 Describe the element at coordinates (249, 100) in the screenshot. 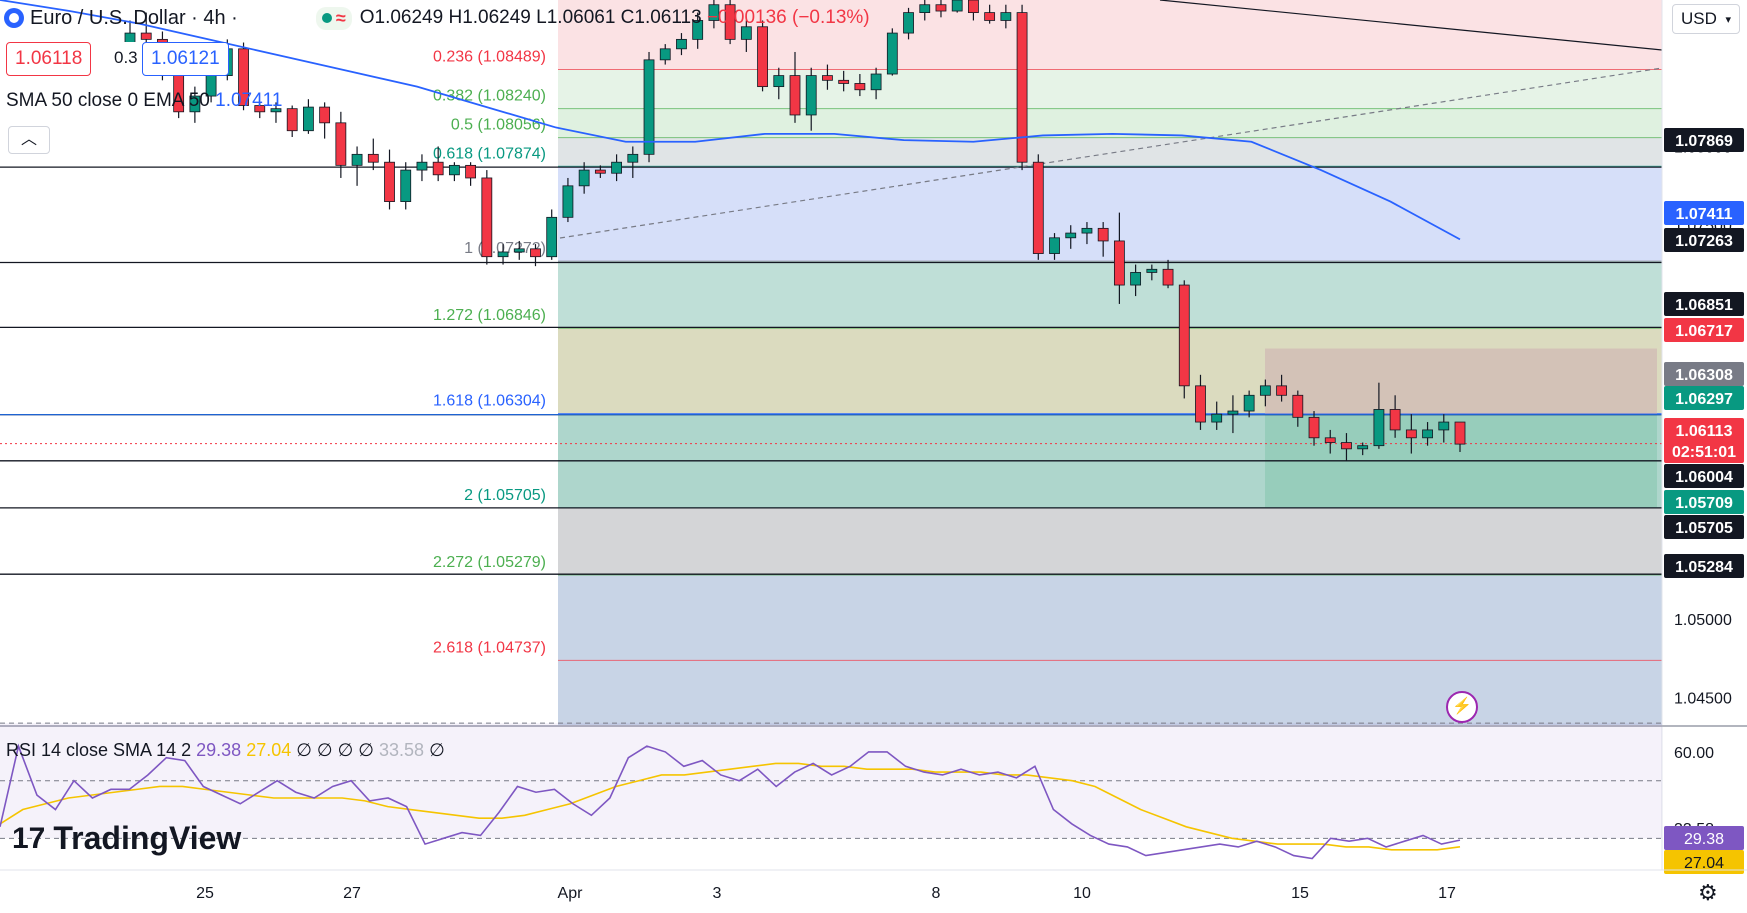

I see `ema-indicator-value: 1.07411` at that location.